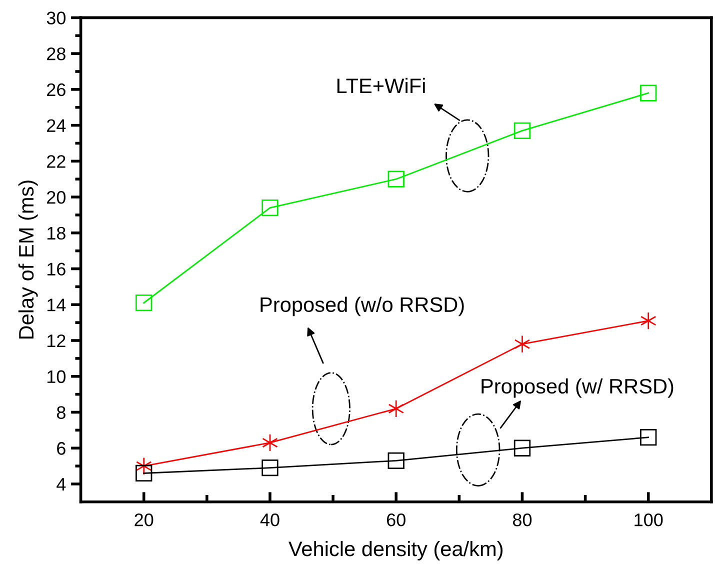 This screenshot has width=715, height=571. What do you see at coordinates (270, 519) in the screenshot?
I see `x-tick-label: 40` at bounding box center [270, 519].